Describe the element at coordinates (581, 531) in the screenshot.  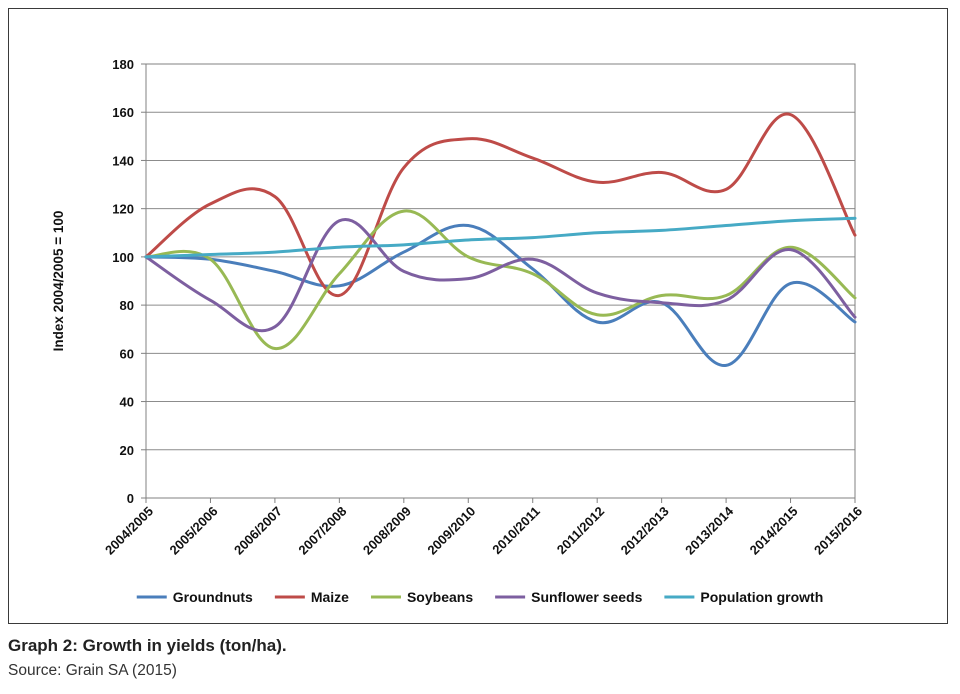
I see `x-tick-label: 2011/2012` at that location.